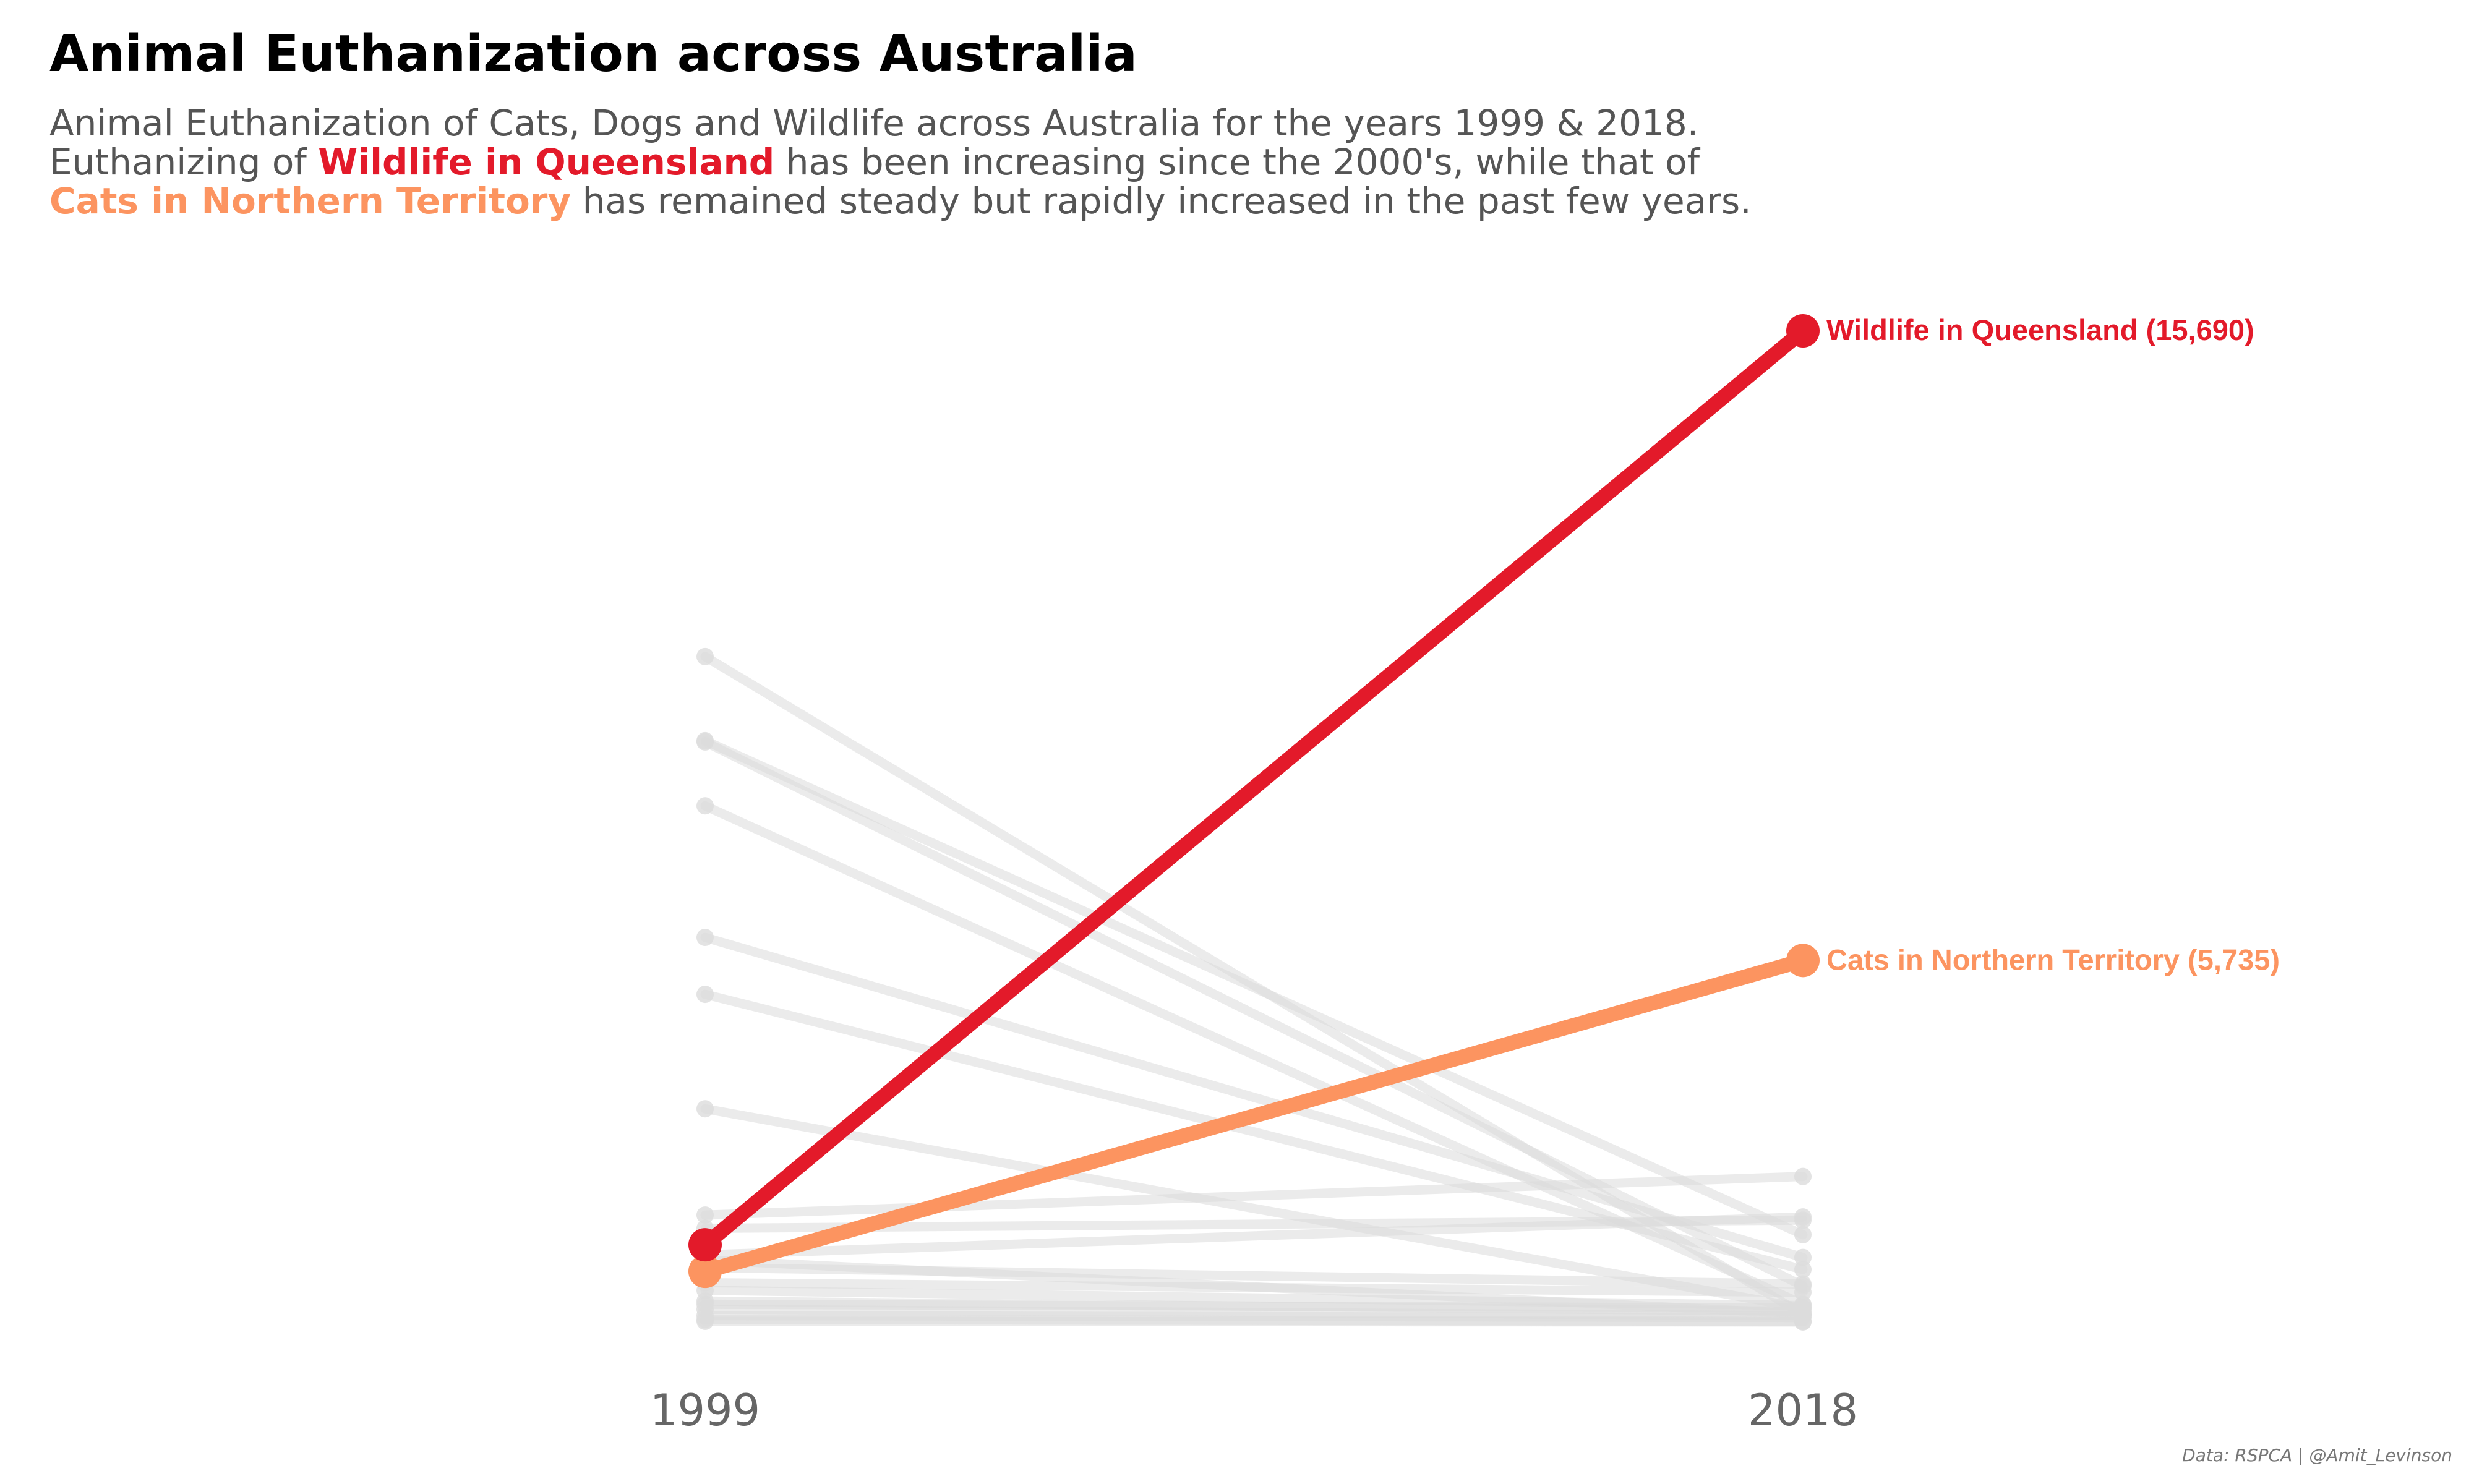  Describe the element at coordinates (2053, 959) in the screenshot. I see `label-cats-in-northern-territory: Cats in Northern Territory (5,735)` at that location.